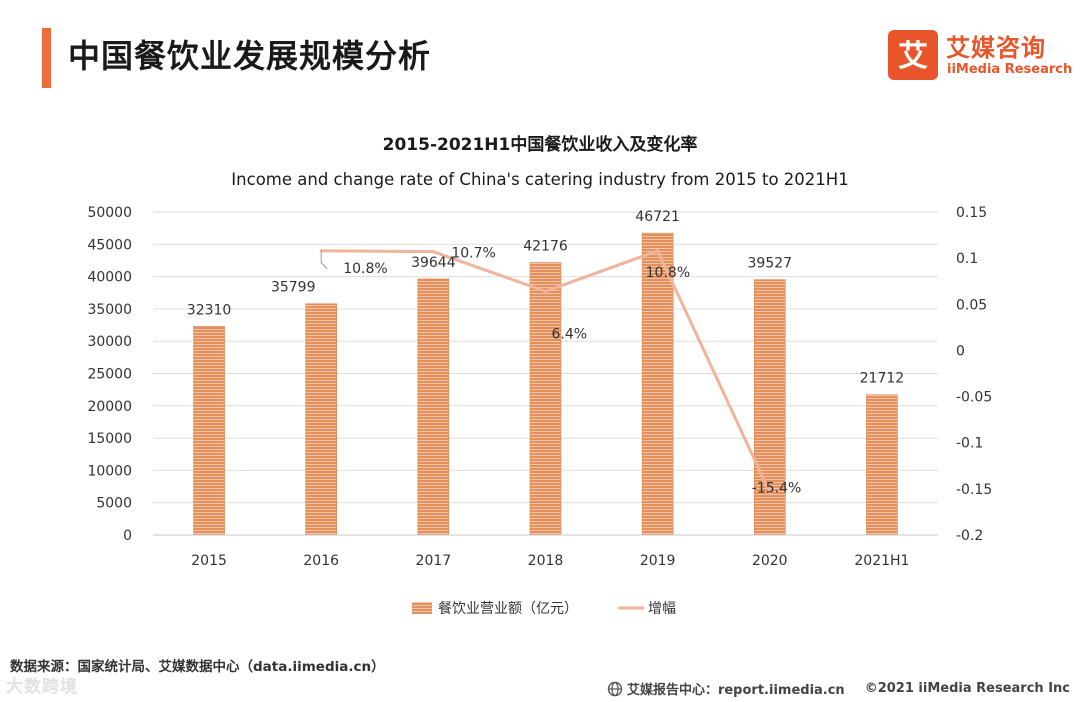 Image resolution: width=1080 pixels, height=702 pixels. What do you see at coordinates (971, 213) in the screenshot?
I see `right-tick-label: 0.15` at bounding box center [971, 213].